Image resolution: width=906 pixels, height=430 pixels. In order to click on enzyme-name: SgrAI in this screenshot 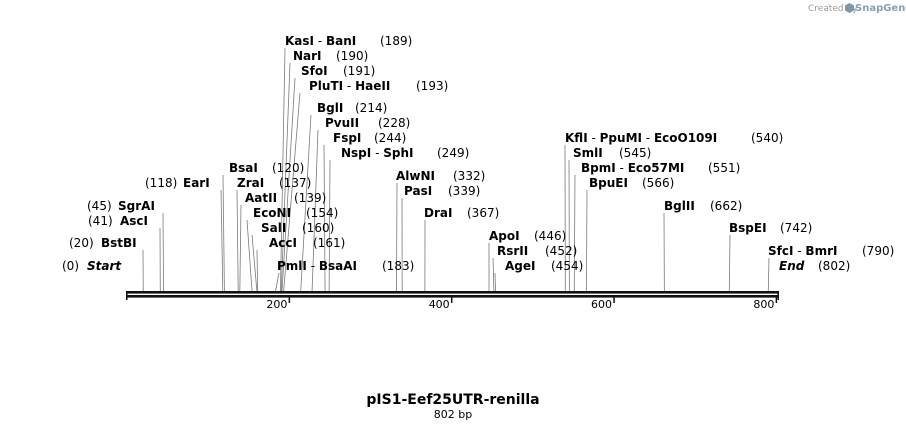, I will do `click(136, 206)`.